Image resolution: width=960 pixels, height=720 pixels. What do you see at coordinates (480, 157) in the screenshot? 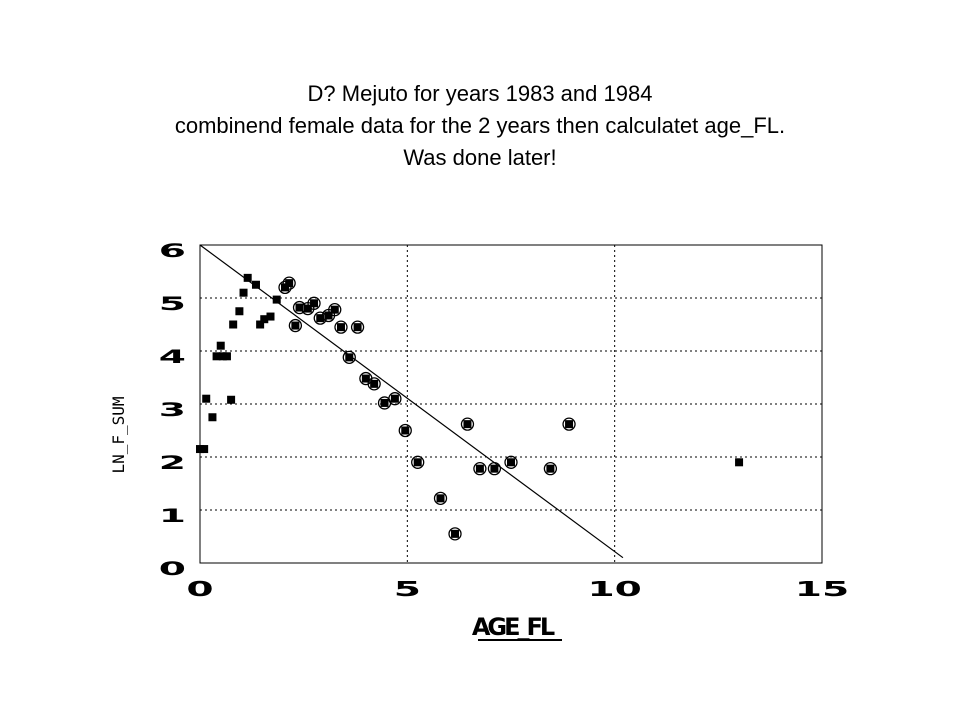
I see `title-line-3: Was done later!` at bounding box center [480, 157].